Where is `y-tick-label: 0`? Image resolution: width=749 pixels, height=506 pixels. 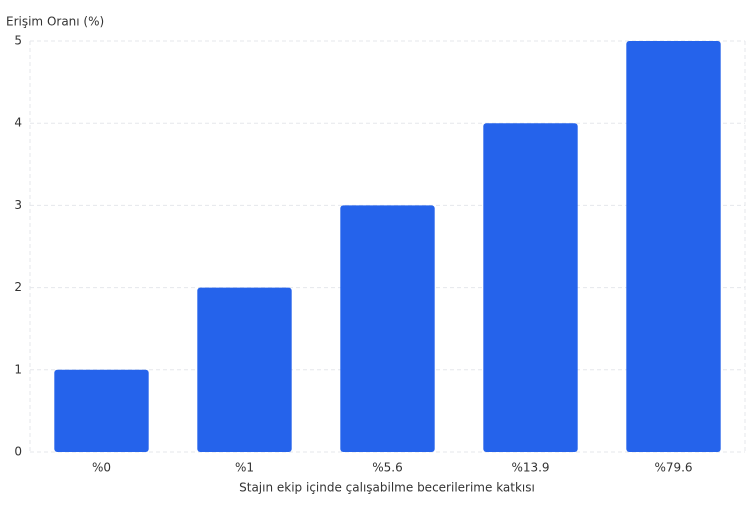
y-tick-label: 0 is located at coordinates (18, 452).